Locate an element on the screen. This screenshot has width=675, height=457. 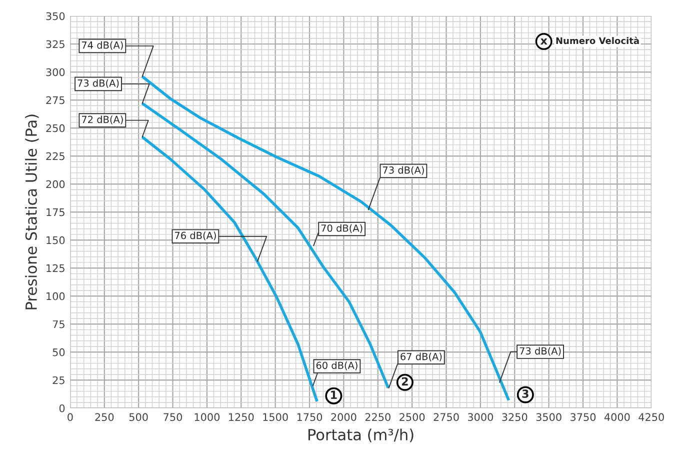
x-axis-title: Portata (m³/h) is located at coordinates (361, 435).